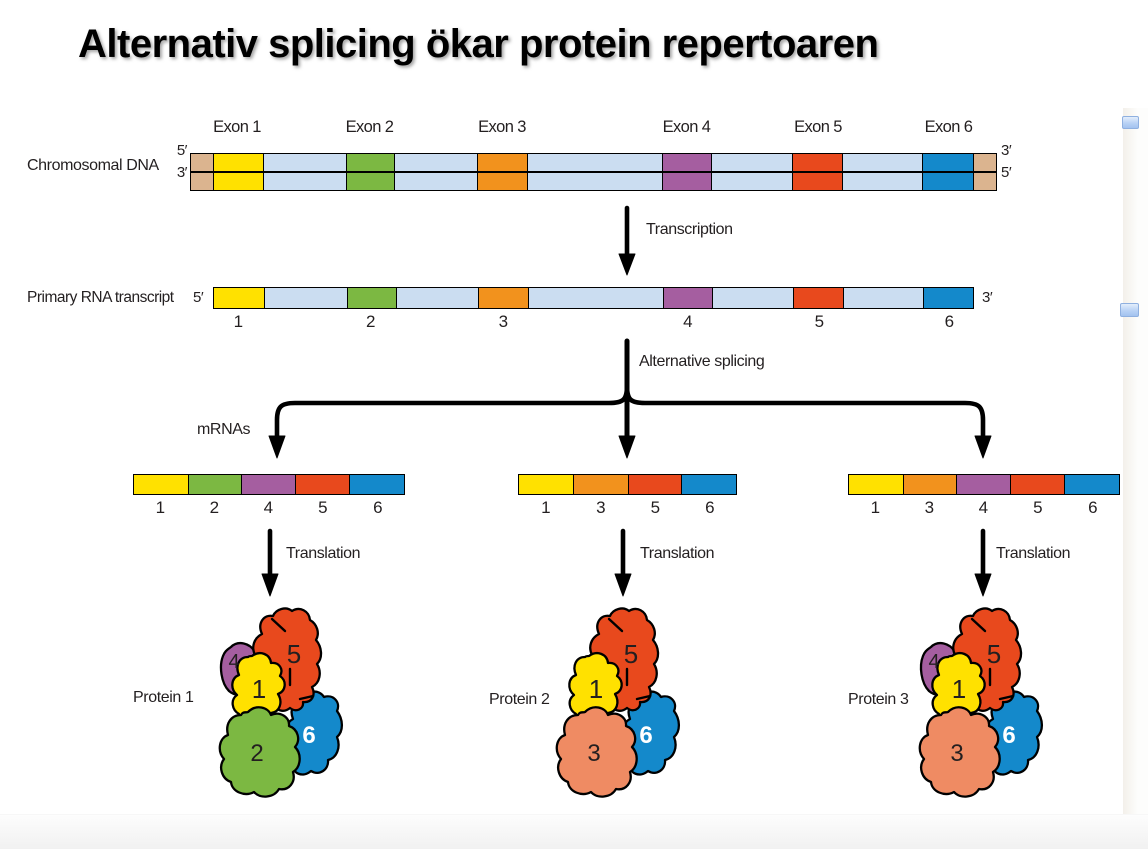 Image resolution: width=1148 pixels, height=849 pixels. What do you see at coordinates (689, 229) in the screenshot?
I see `transcription-label: Transcription` at bounding box center [689, 229].